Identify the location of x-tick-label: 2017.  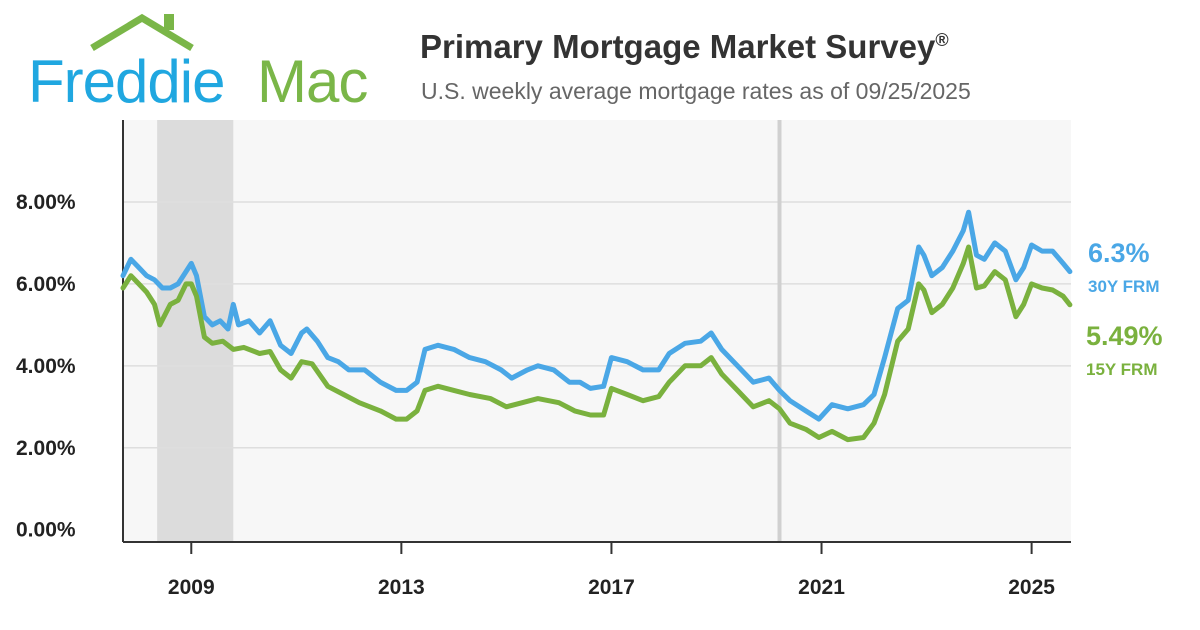
(611, 587).